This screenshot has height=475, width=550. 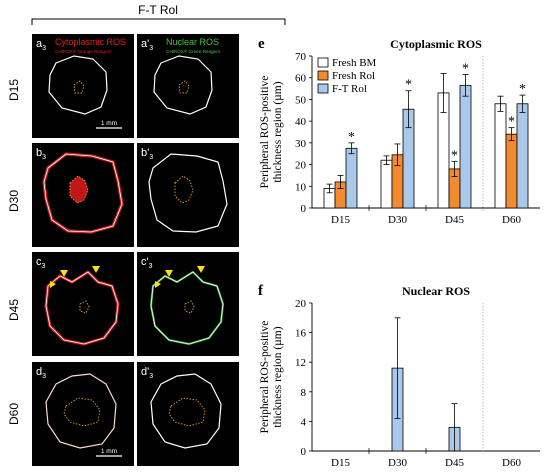 I want to click on panel-label-b: b, so click(x=39, y=153).